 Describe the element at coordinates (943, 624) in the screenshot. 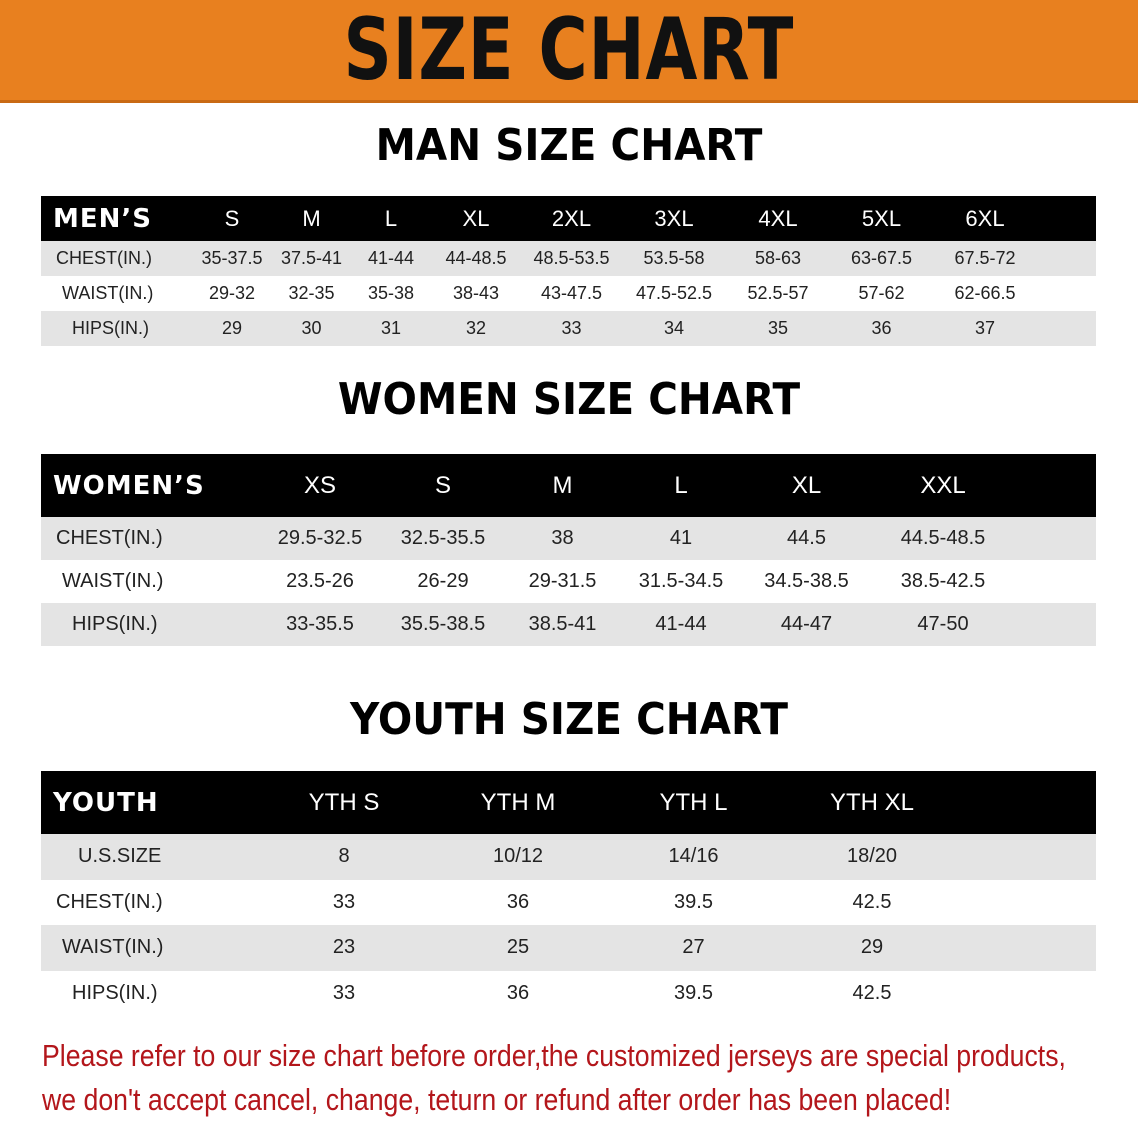

I see `measurement-cell: 47-50` at that location.